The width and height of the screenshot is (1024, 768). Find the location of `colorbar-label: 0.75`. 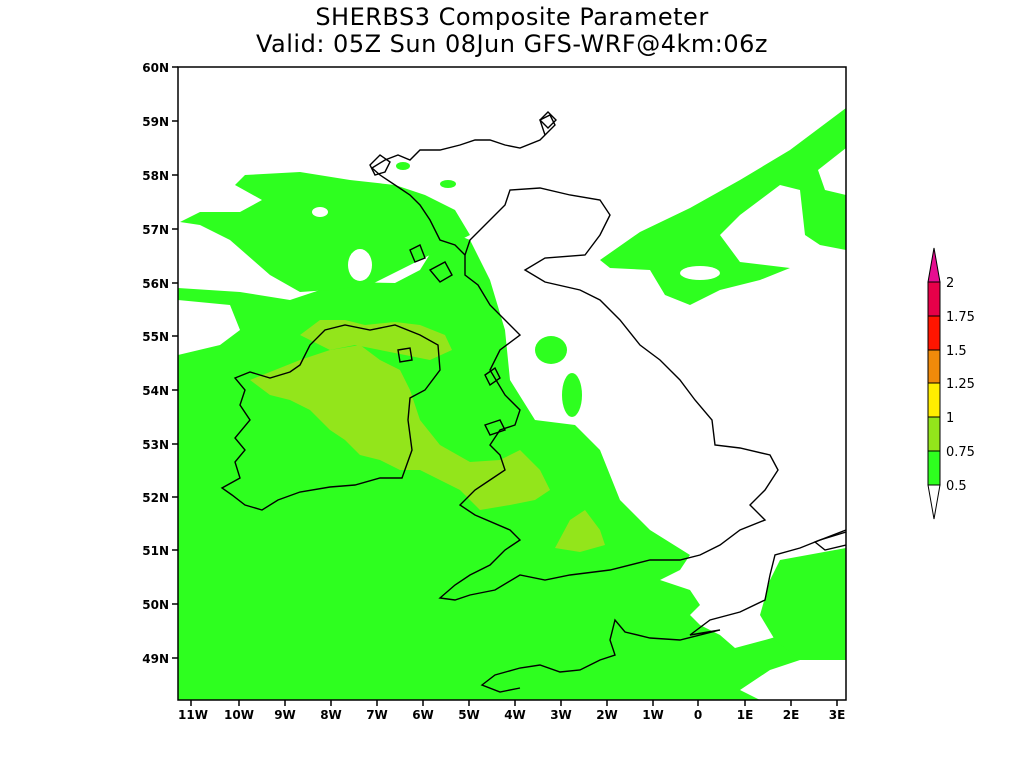

colorbar-label: 0.75 is located at coordinates (960, 452).